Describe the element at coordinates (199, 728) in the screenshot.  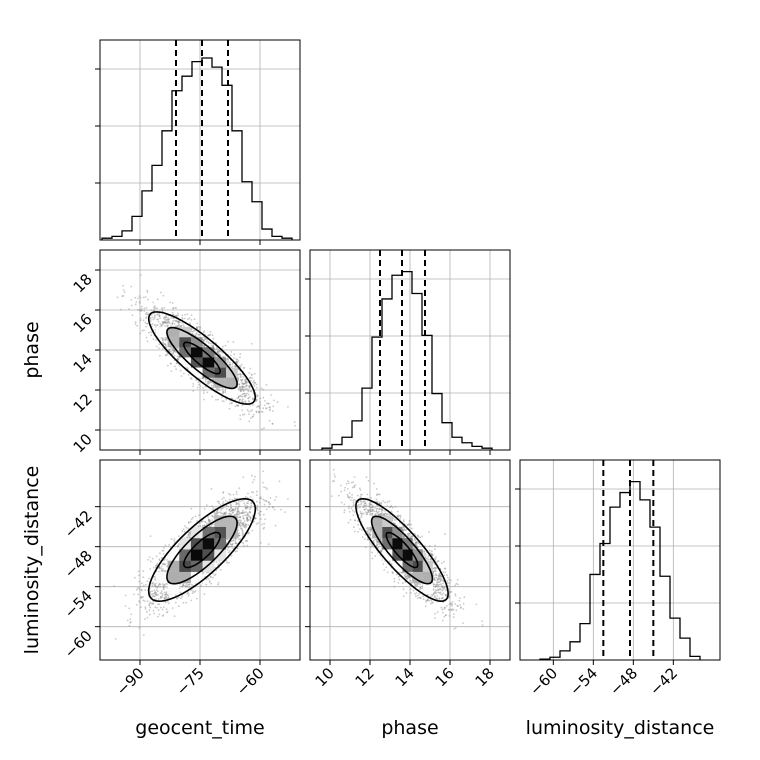
I see `xlabel-geocent-time: geocent_time` at that location.